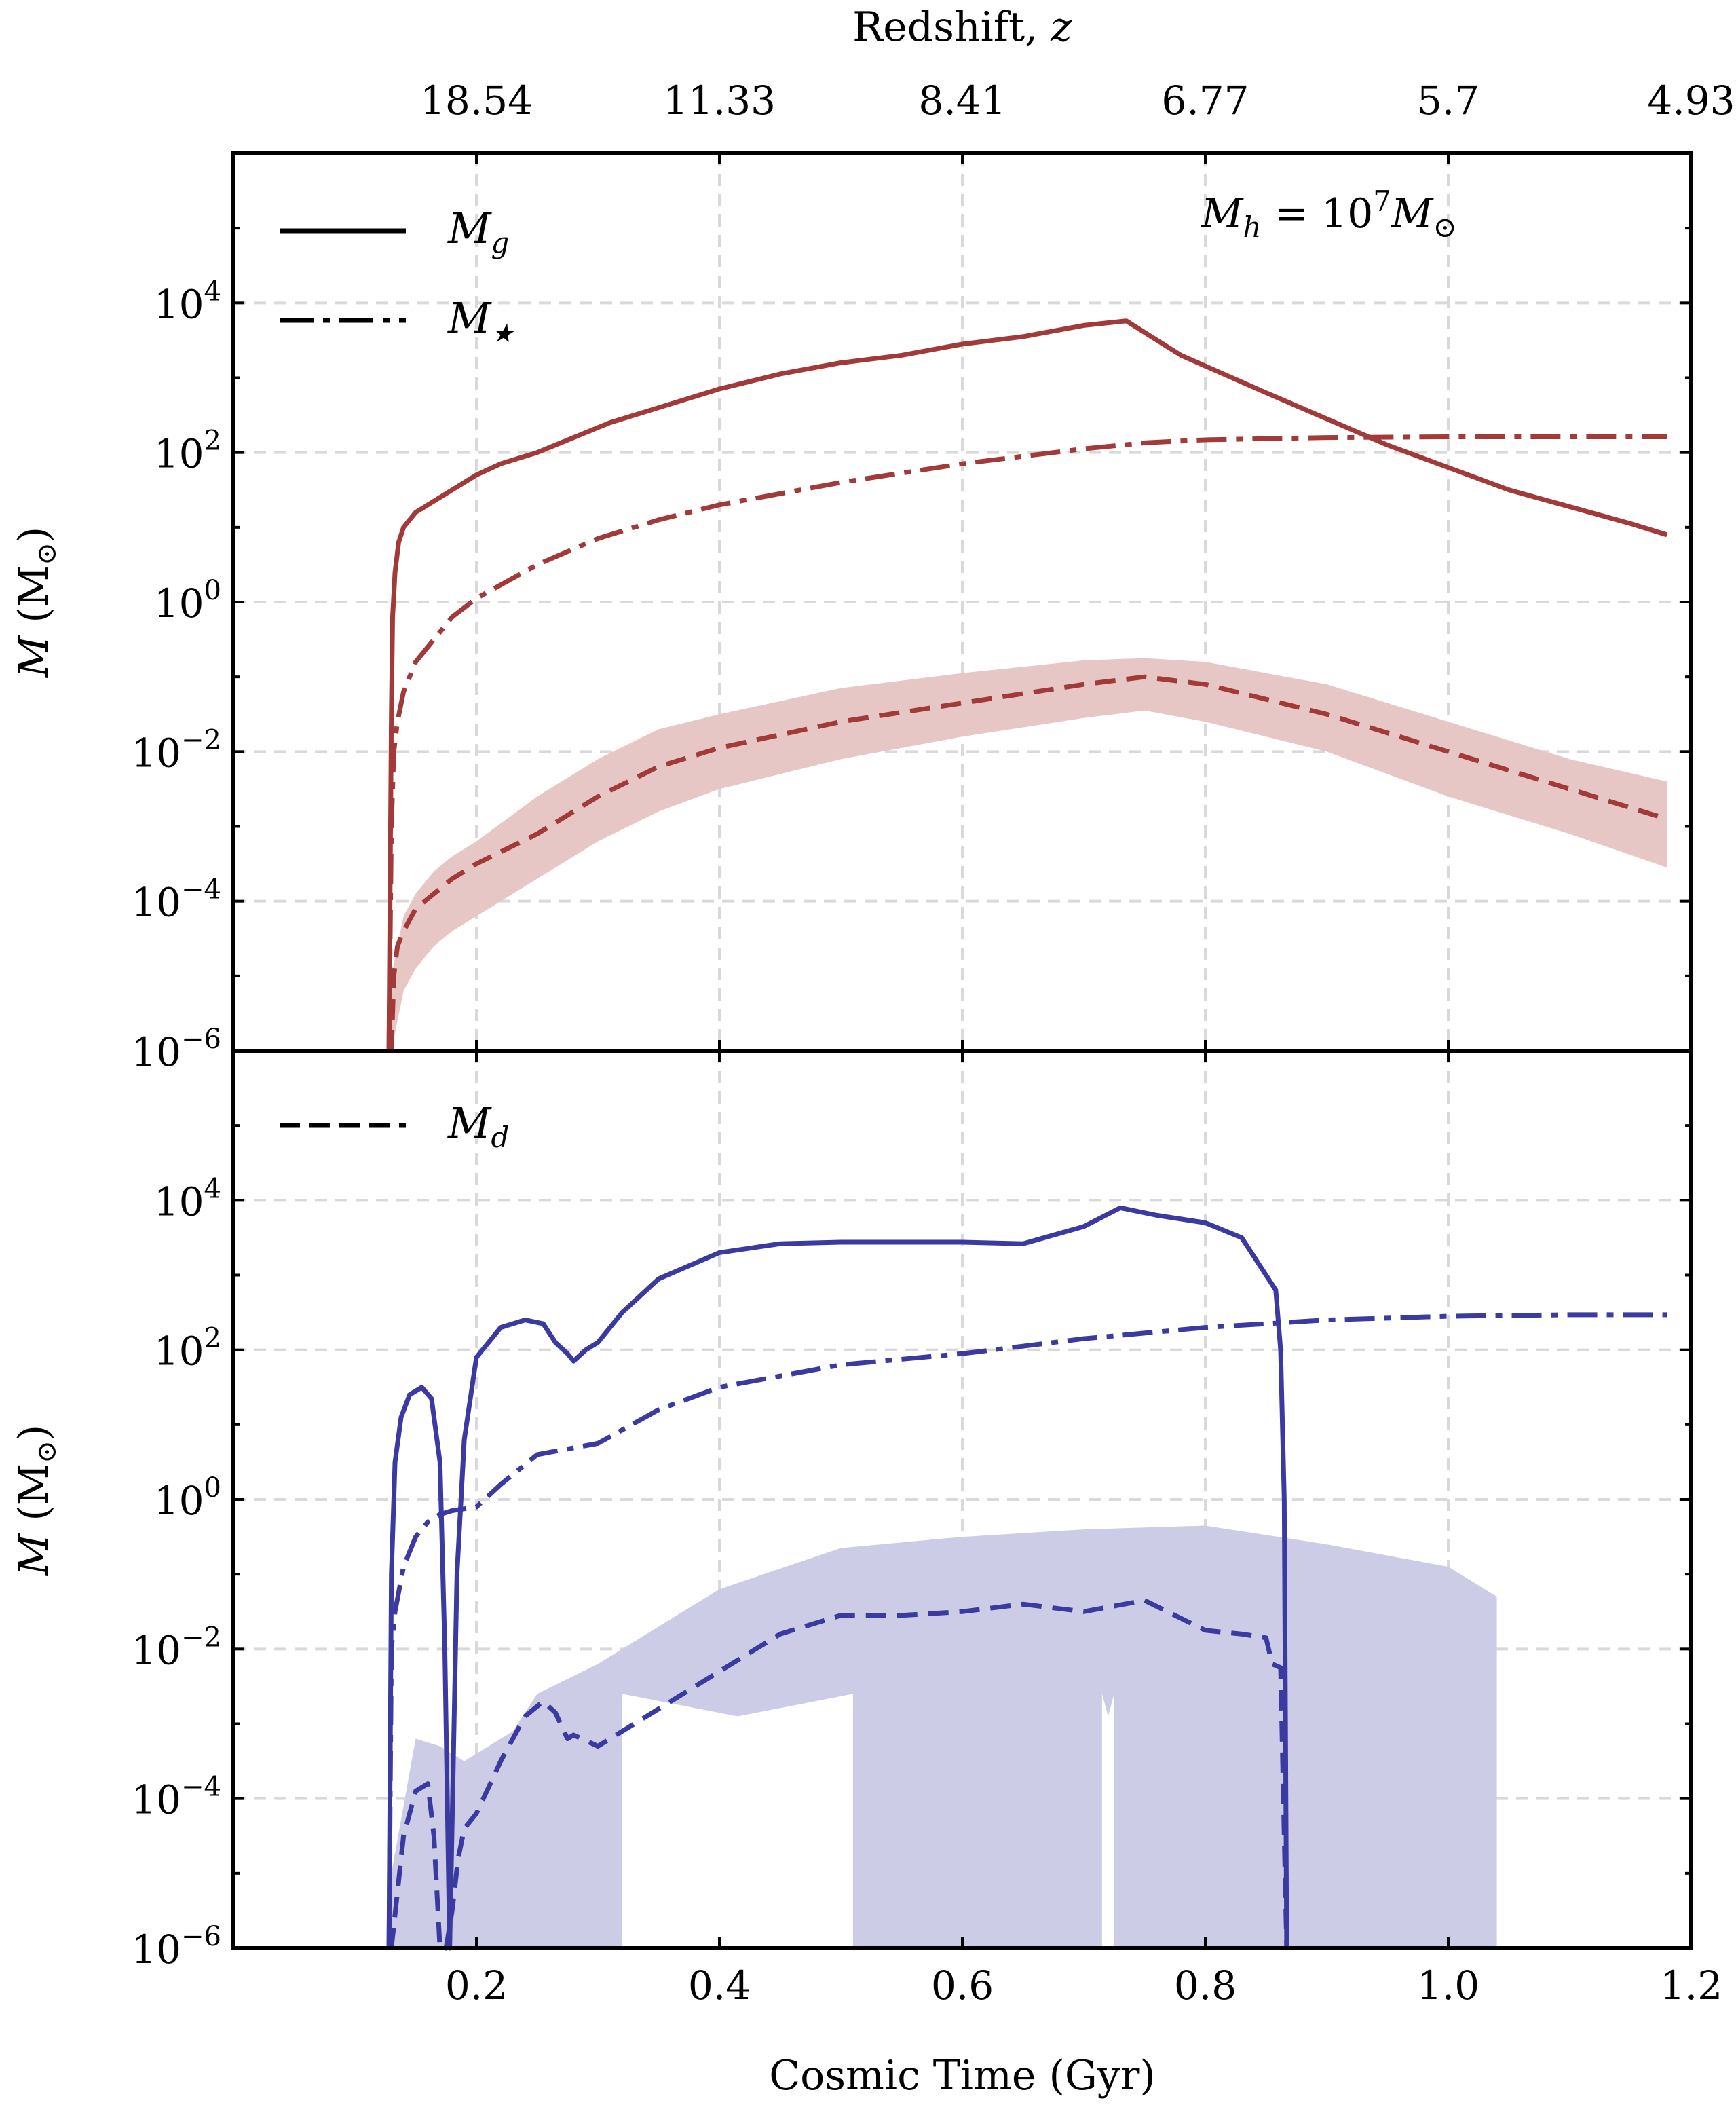  What do you see at coordinates (395, 1126) in the screenshot?
I see `bottom-legend: Md` at bounding box center [395, 1126].